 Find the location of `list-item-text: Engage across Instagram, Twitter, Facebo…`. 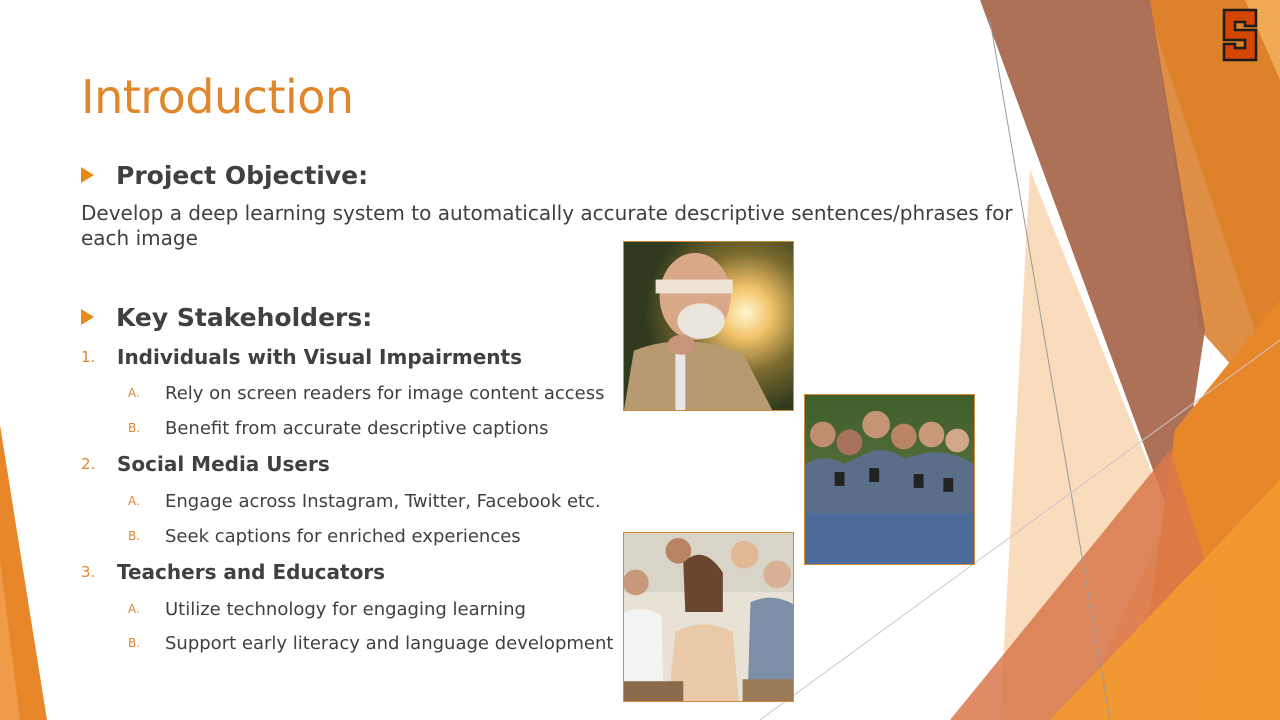

list-item-text: Engage across Instagram, Twitter, Facebo… is located at coordinates (383, 501).